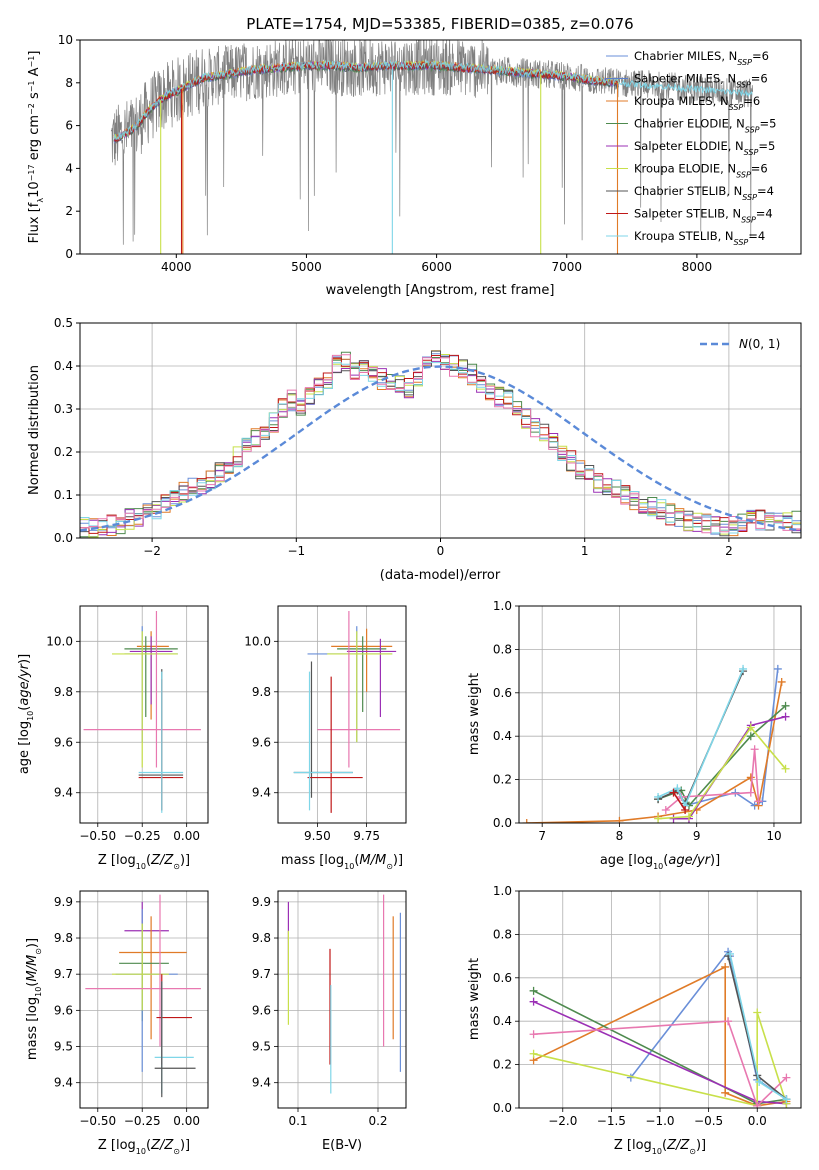 The image size is (819, 1170). What do you see at coordinates (143, 996) in the screenshot?
I see `mass-vs-z-plot-area` at bounding box center [143, 996].